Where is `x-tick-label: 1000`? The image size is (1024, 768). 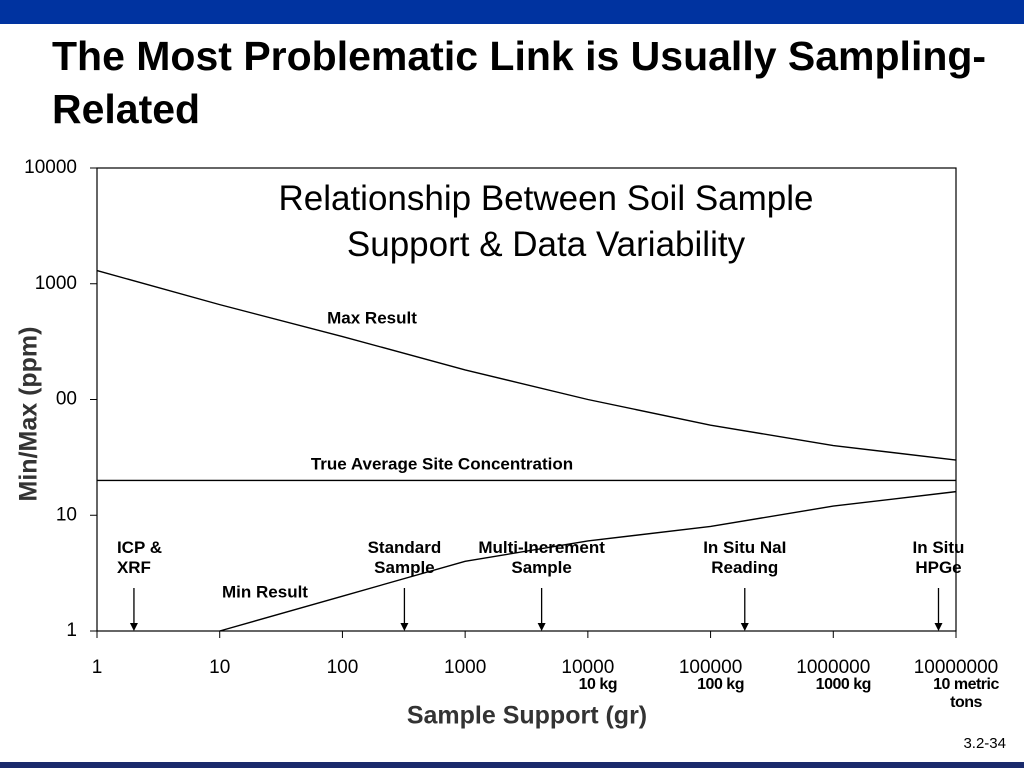 x-tick-label: 1000 is located at coordinates (465, 667).